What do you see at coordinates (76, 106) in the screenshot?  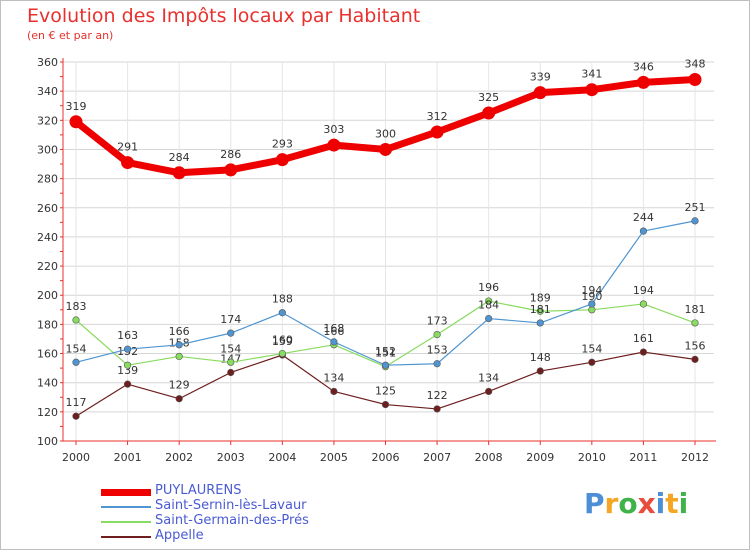 I see `data-label: 319` at bounding box center [76, 106].